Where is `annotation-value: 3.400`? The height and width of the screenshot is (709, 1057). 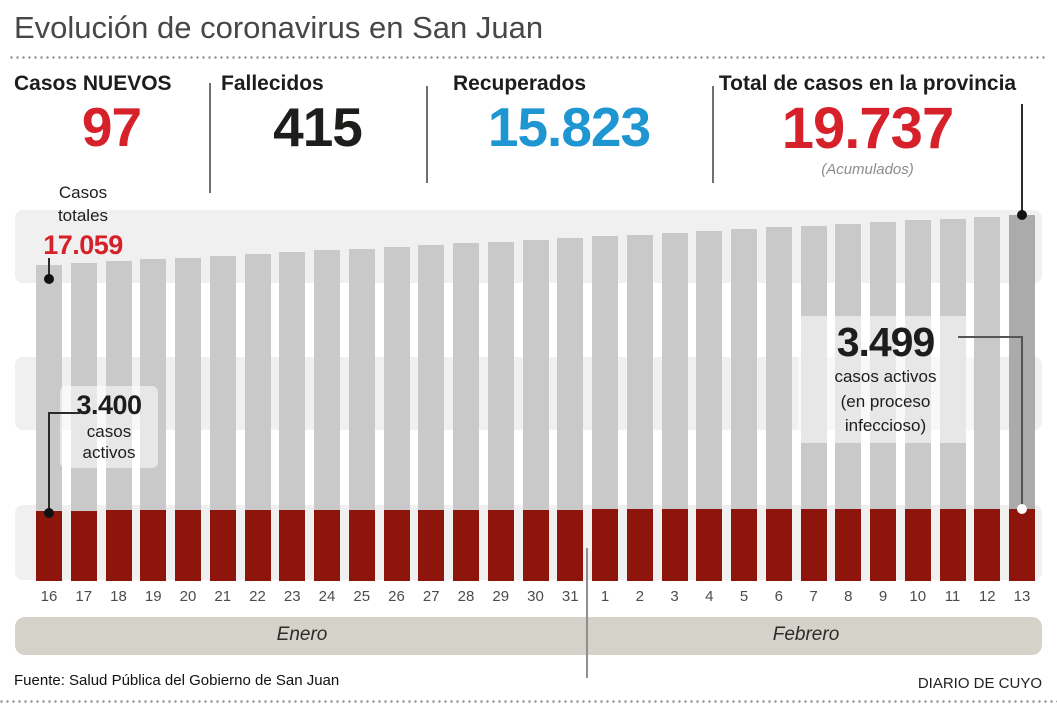
annotation-value: 3.400 is located at coordinates (109, 405).